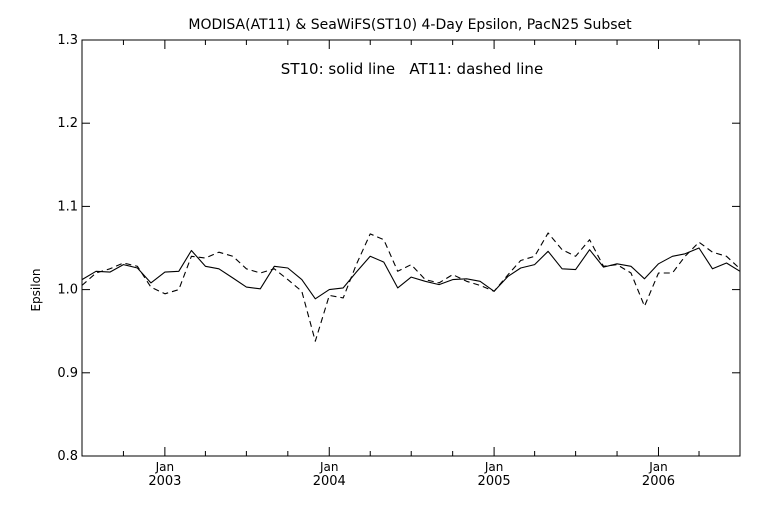  Describe the element at coordinates (67, 456) in the screenshot. I see `y-tick-label: 0.8` at that location.